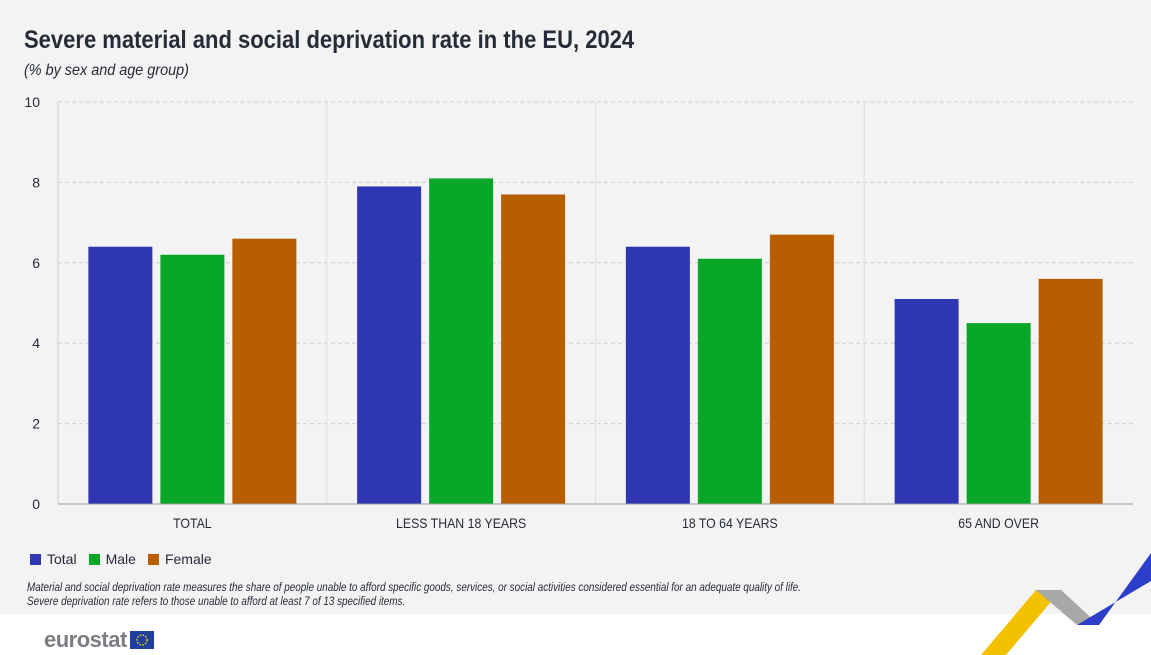  I want to click on y-tick-label: 6, so click(36, 263).